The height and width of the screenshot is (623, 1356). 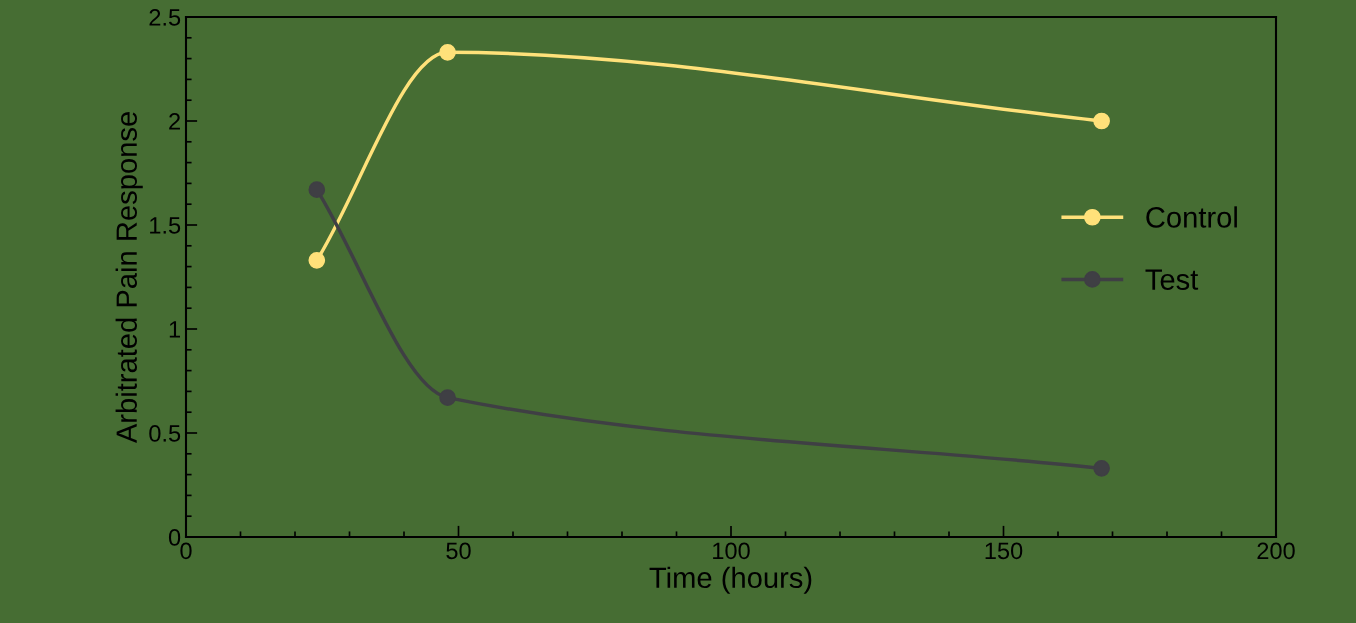 What do you see at coordinates (165, 433) in the screenshot?
I see `y-tick-label: 0.5` at bounding box center [165, 433].